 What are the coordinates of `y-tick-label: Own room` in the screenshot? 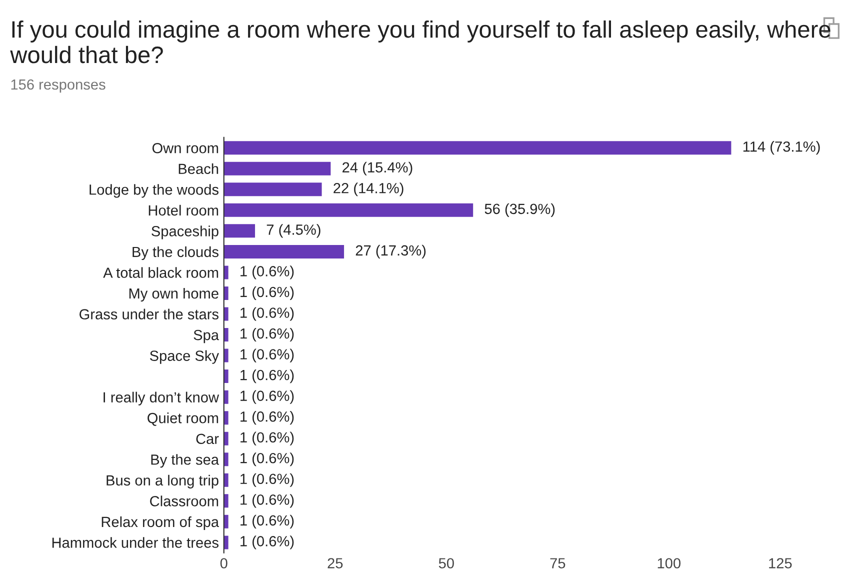 It's located at (185, 148).